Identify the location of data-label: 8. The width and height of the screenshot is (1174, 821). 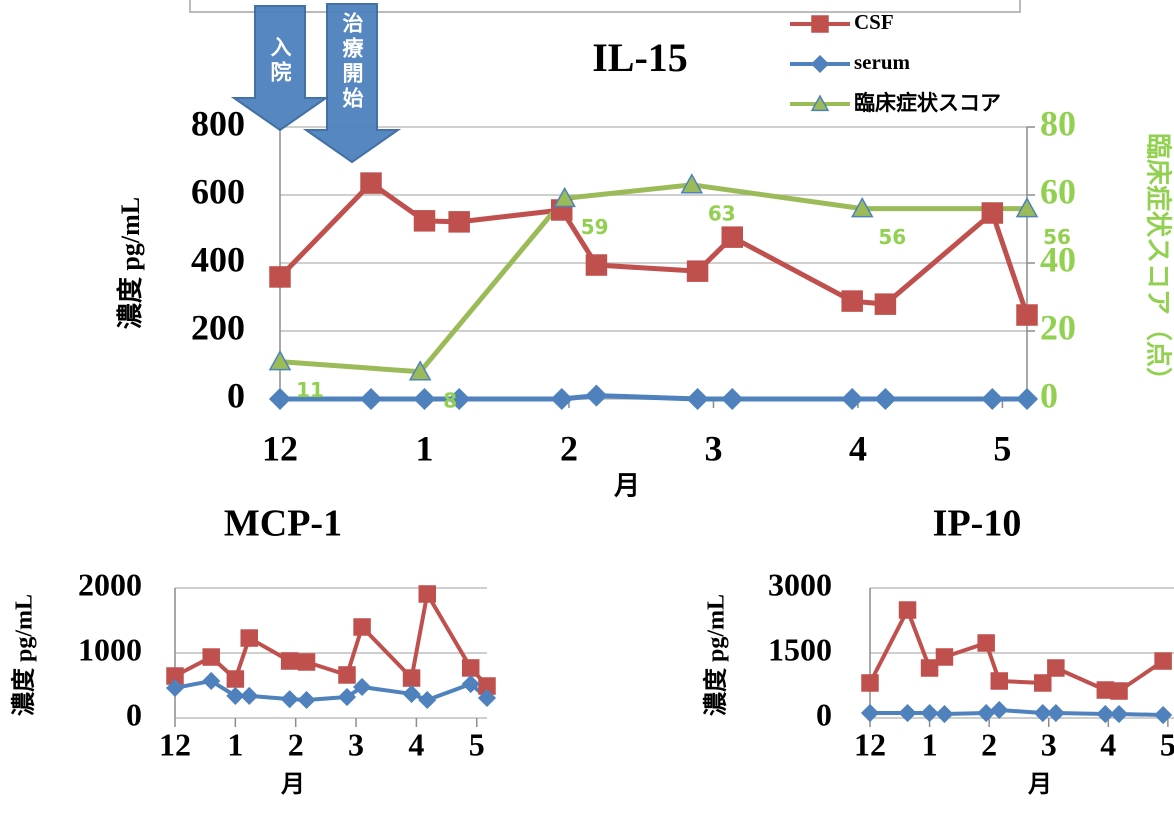
(450, 400).